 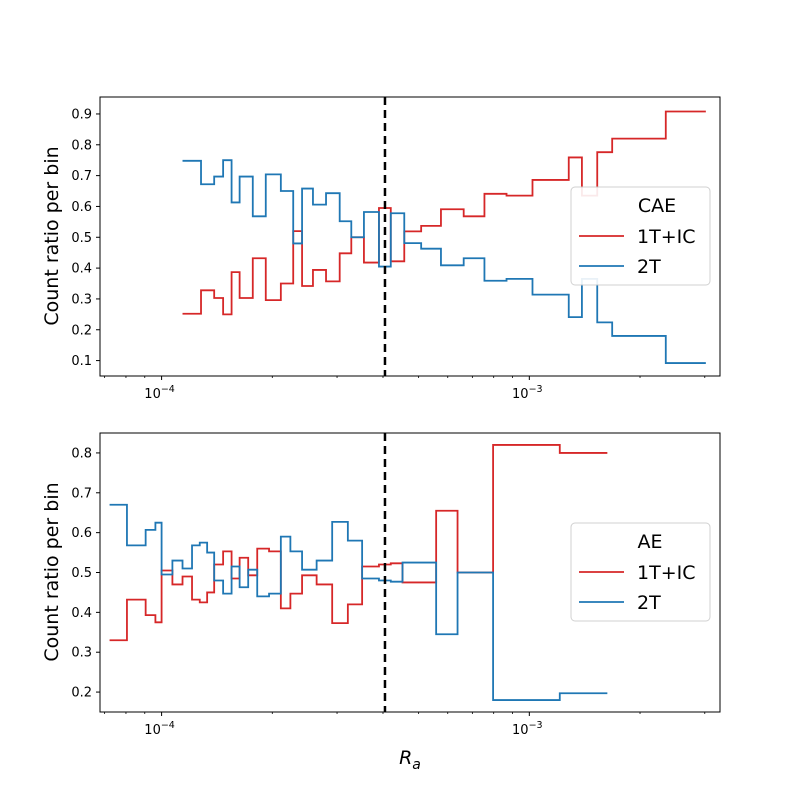 What do you see at coordinates (405, 758) in the screenshot?
I see `x-axis-label-main: R` at bounding box center [405, 758].